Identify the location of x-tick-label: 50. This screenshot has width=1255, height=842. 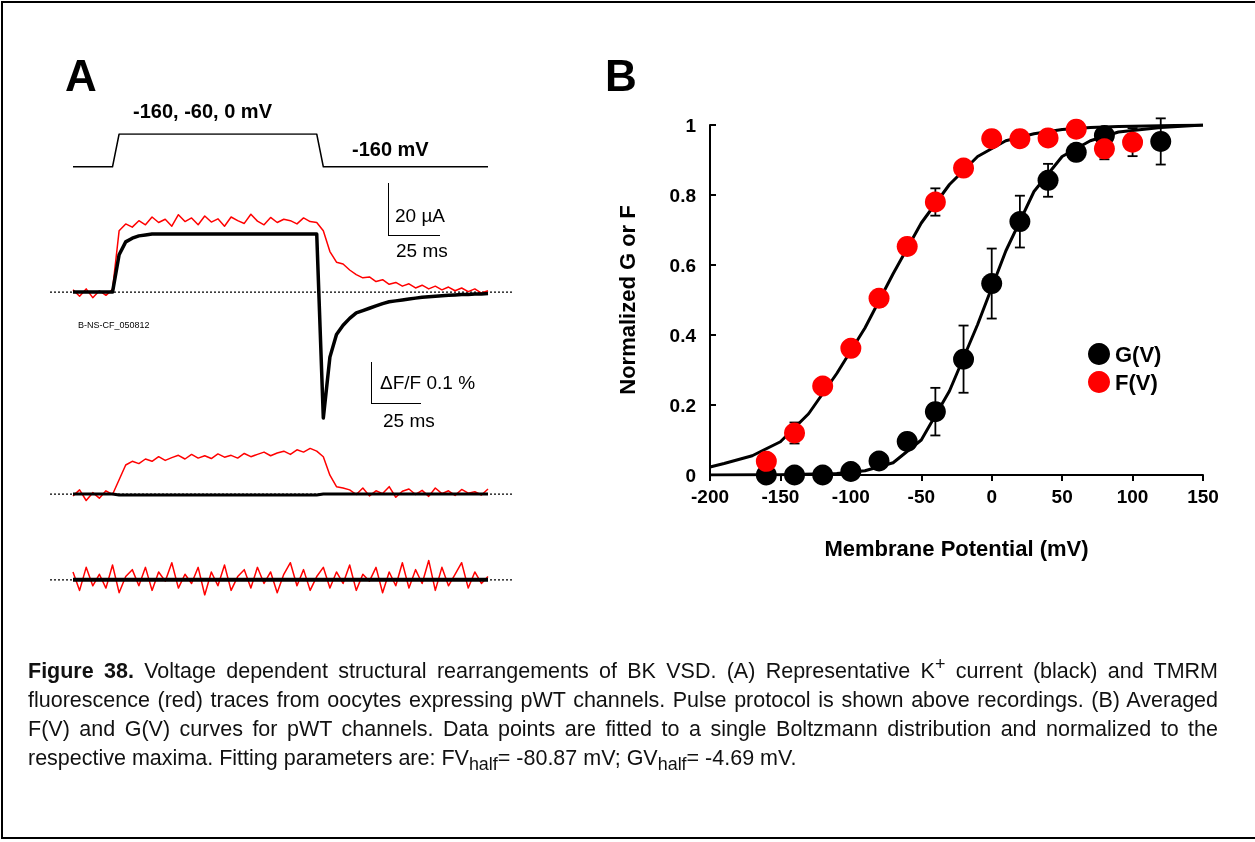
(1062, 496).